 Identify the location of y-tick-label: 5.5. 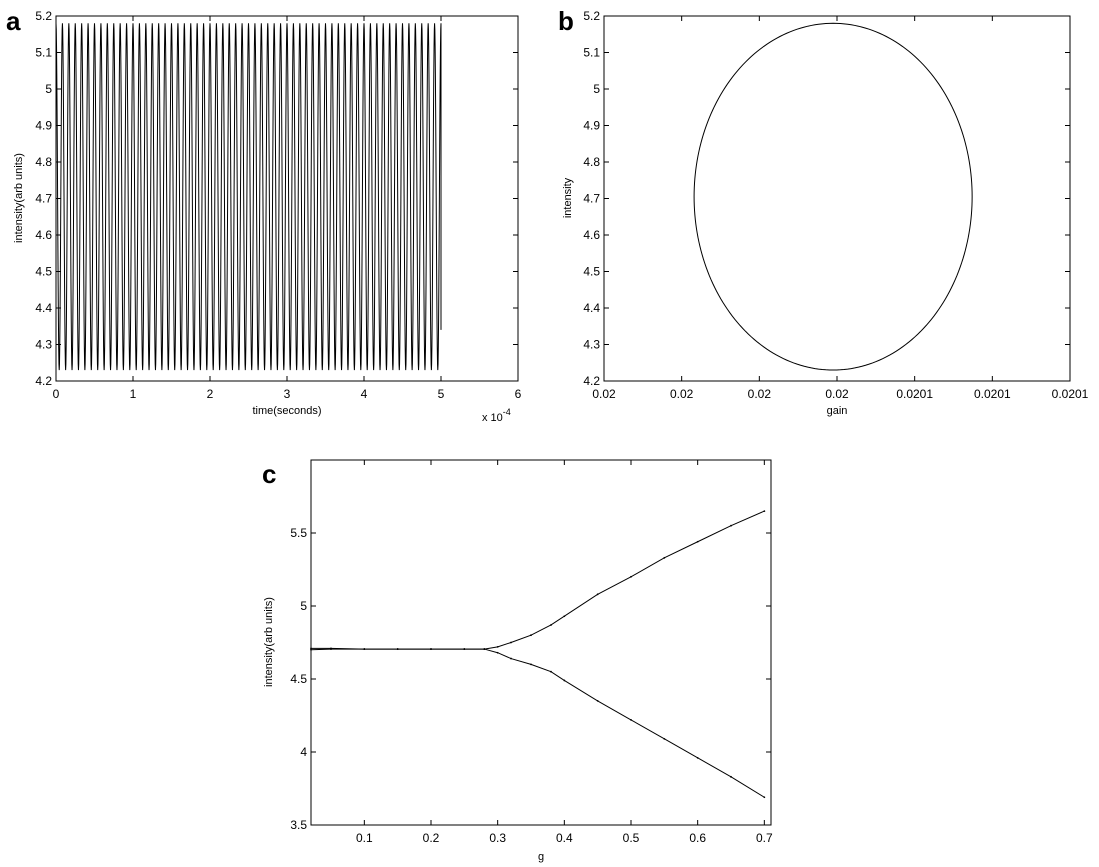
(298, 533).